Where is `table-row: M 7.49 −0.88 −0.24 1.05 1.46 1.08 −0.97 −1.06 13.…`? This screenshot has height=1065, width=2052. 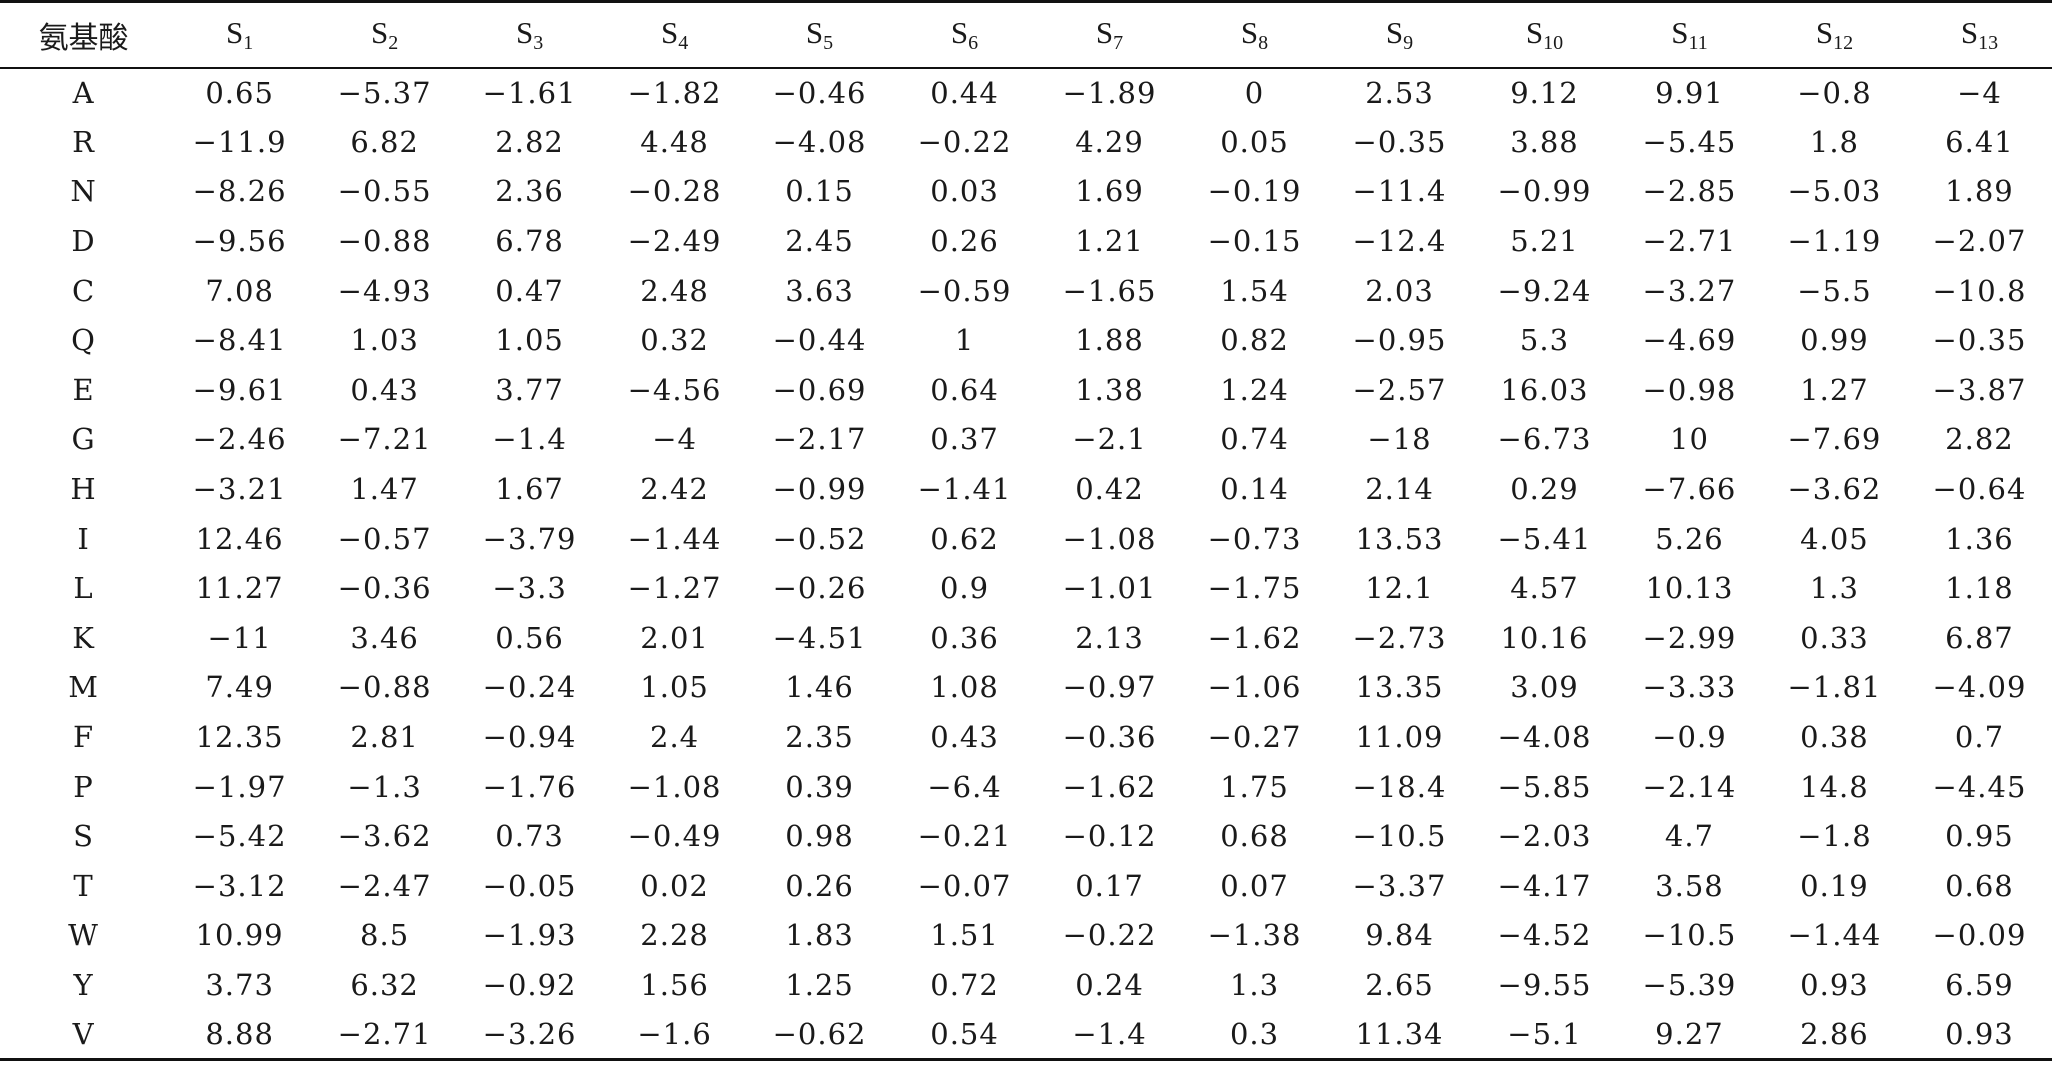
table-row: M 7.49 −0.88 −0.24 1.05 1.46 1.08 −0.97 −1.06 13.… is located at coordinates (1026, 688).